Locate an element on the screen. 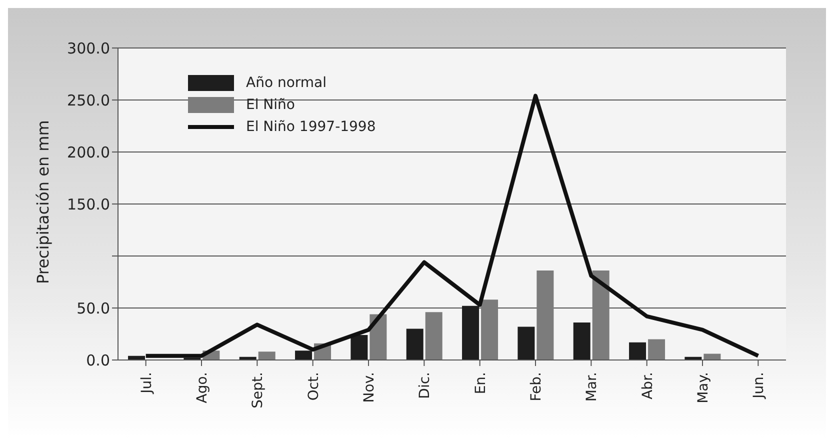 The width and height of the screenshot is (834, 448). y-axis-title: Precipitación en mm is located at coordinates (43, 202).